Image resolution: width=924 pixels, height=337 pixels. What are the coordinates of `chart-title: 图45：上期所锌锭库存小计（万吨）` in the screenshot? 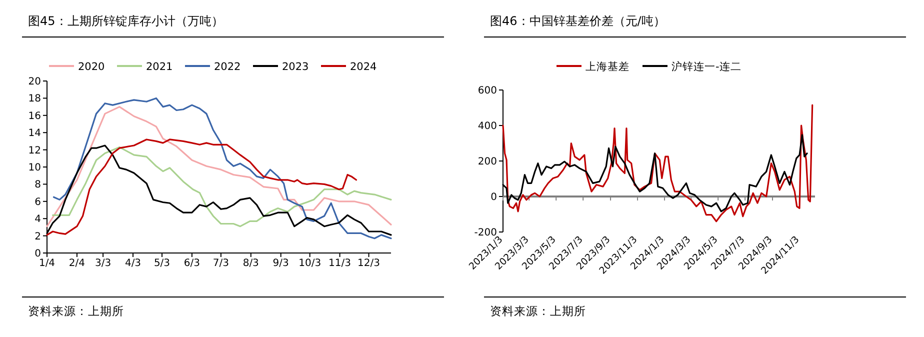 It's located at (126, 21).